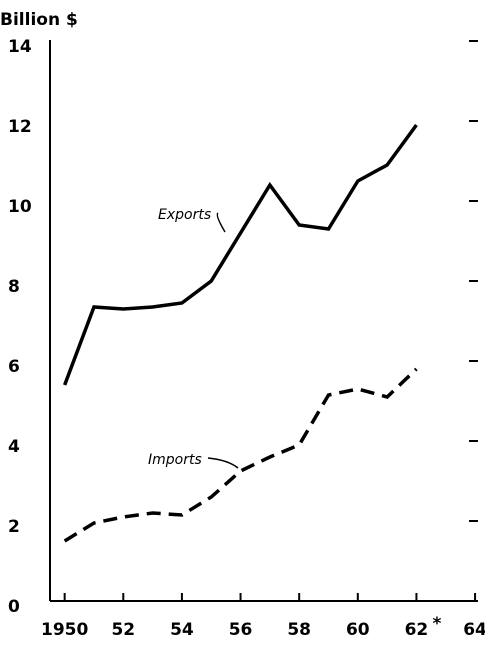 The image size is (485, 647). What do you see at coordinates (20, 127) in the screenshot?
I see `y-tick-label: 12` at bounding box center [20, 127].